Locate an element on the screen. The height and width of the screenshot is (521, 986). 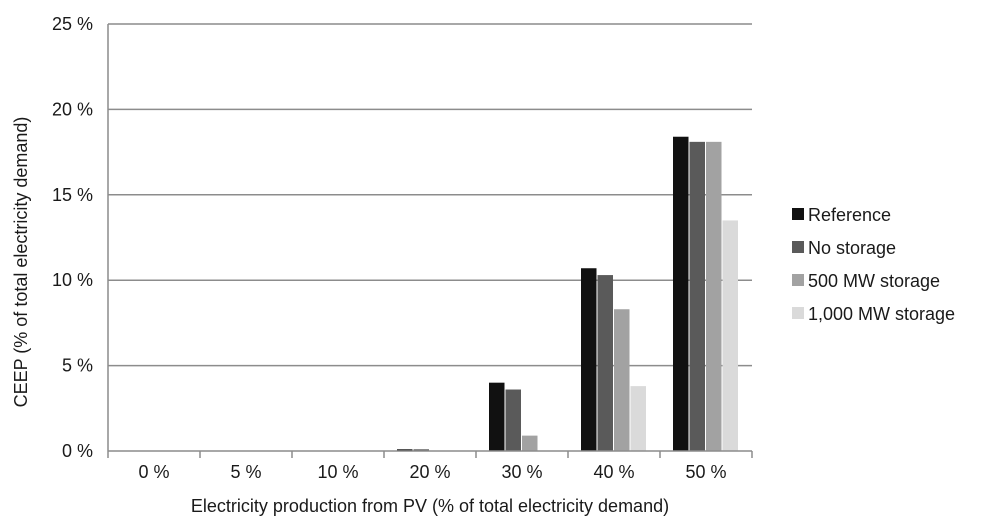
y-tick-label: 10 % is located at coordinates (72, 280).